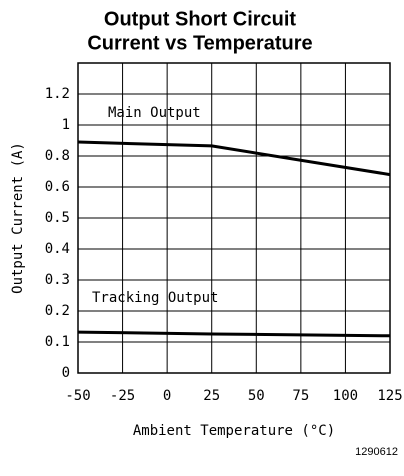 This screenshot has height=476, width=404. I want to click on chart-title: Output Short Circuit, so click(200, 19).